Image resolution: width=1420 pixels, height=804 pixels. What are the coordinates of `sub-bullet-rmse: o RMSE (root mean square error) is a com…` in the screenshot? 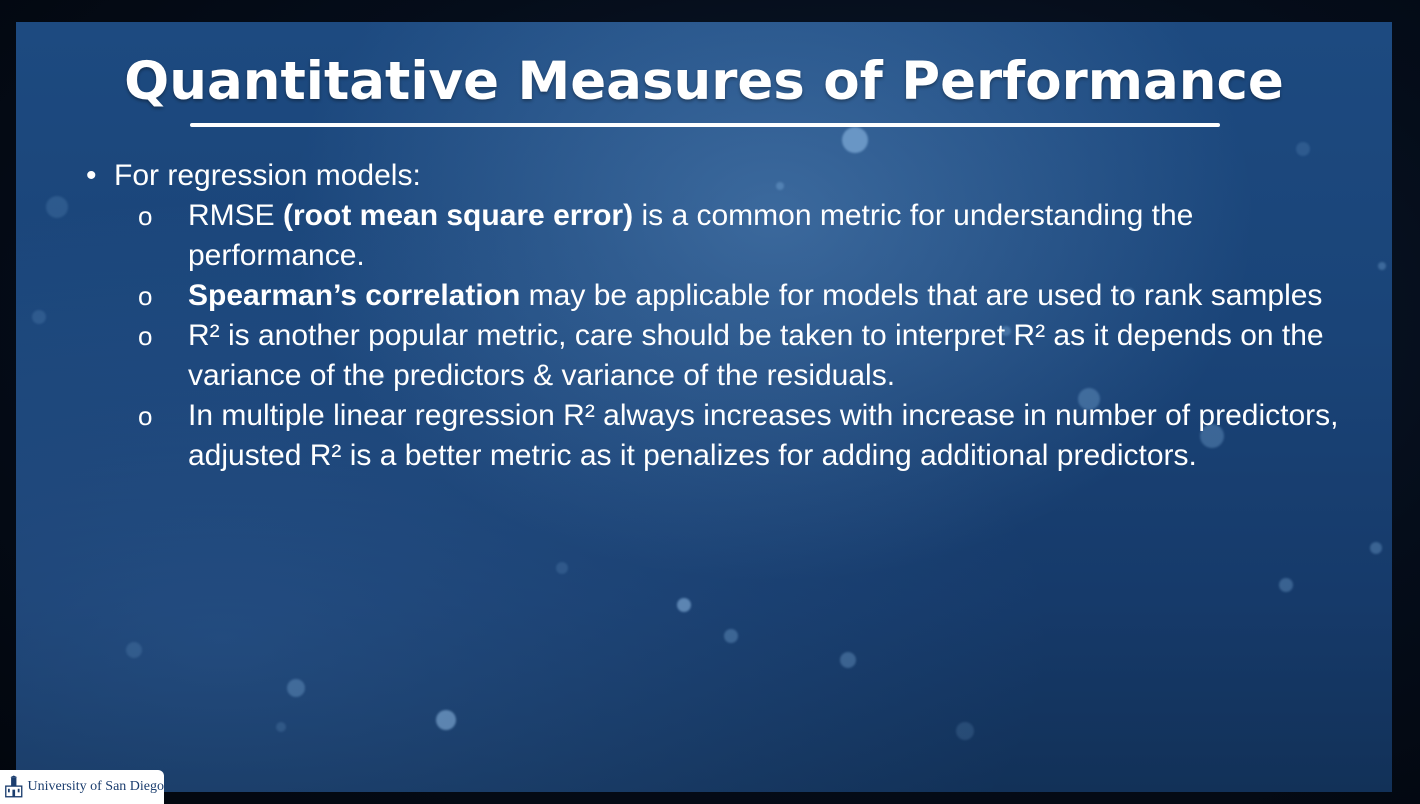 It's located at (716, 236).